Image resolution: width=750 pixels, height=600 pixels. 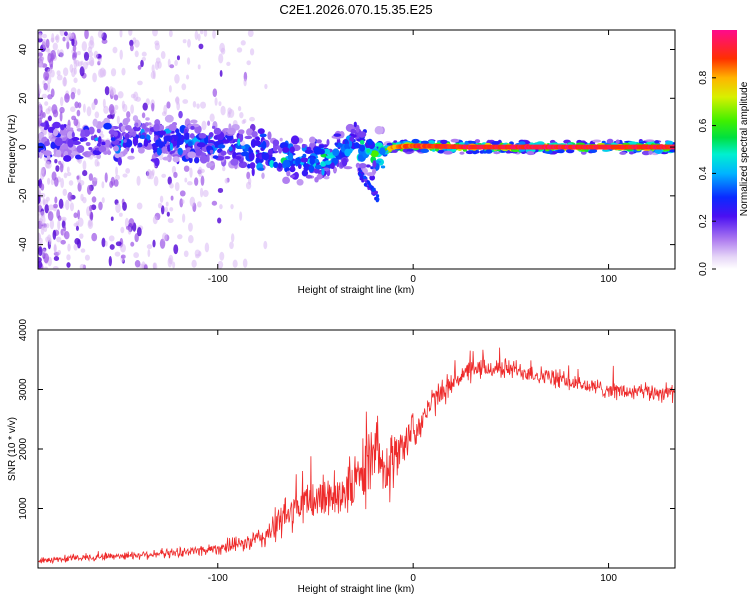 What do you see at coordinates (218, 578) in the screenshot?
I see `snr-xtick-label: -100` at bounding box center [218, 578].